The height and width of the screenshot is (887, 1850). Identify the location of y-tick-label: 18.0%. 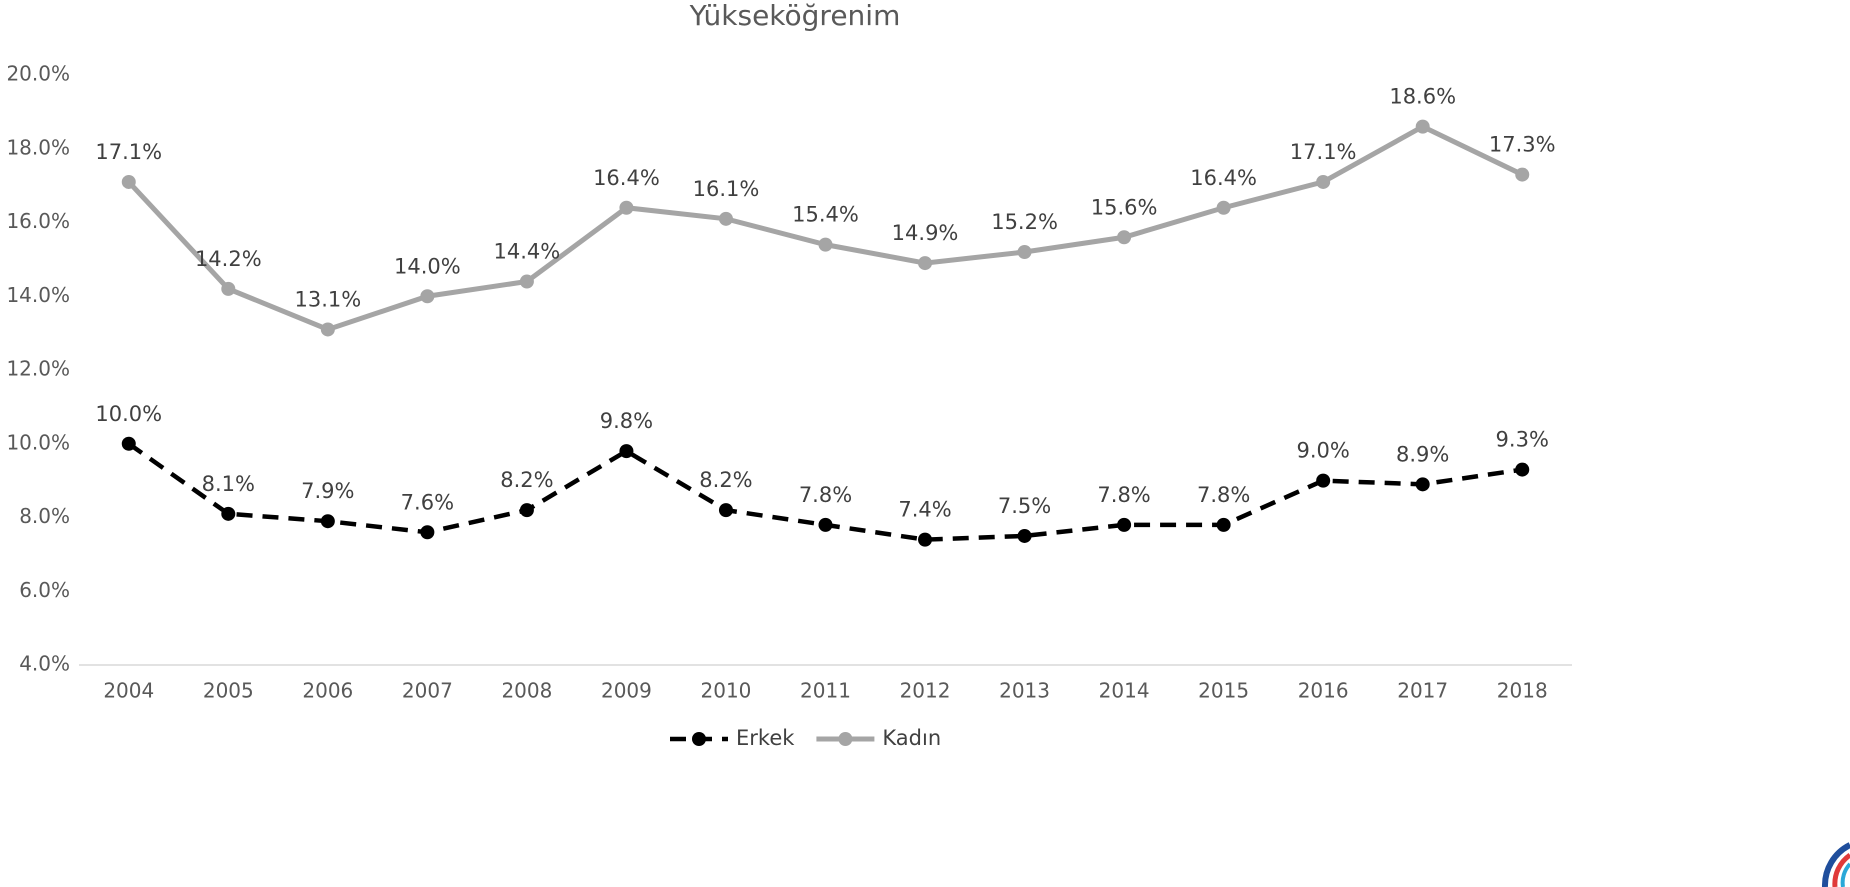
(38, 147).